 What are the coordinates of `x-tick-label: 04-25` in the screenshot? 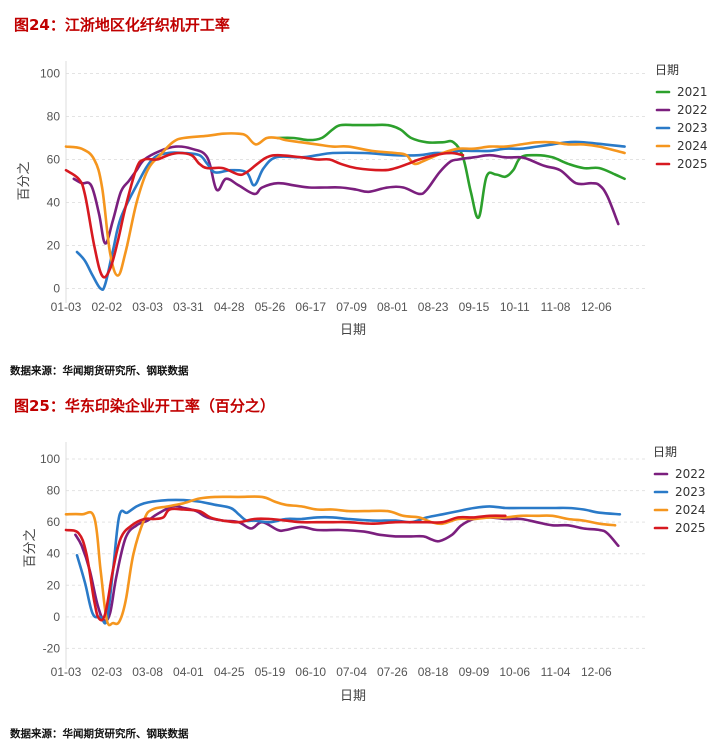 It's located at (229, 672).